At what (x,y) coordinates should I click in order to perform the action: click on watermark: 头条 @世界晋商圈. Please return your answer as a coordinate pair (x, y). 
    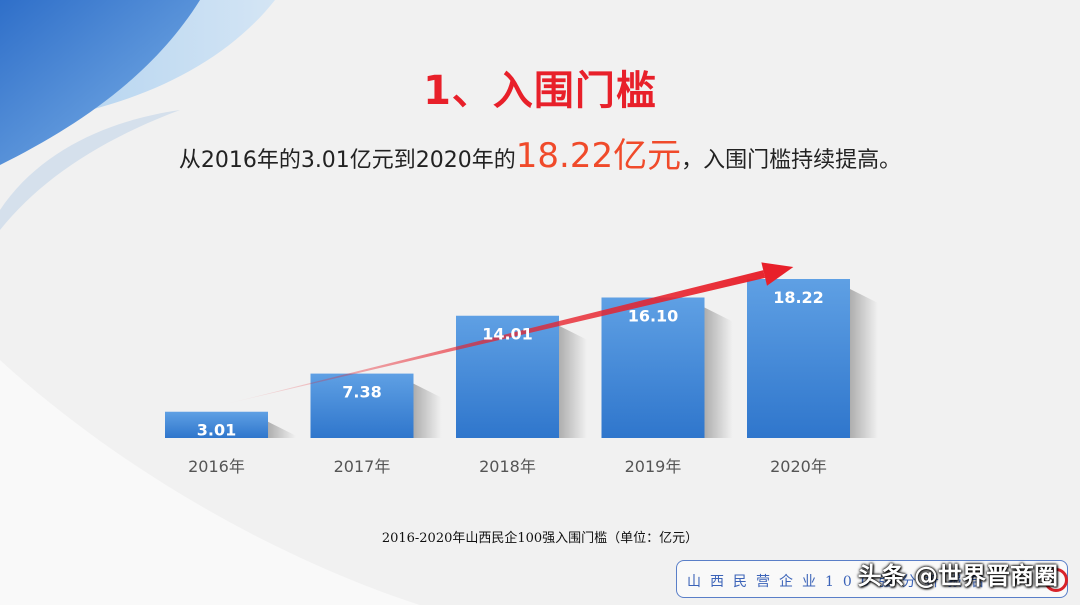
    Looking at the image, I should click on (957, 576).